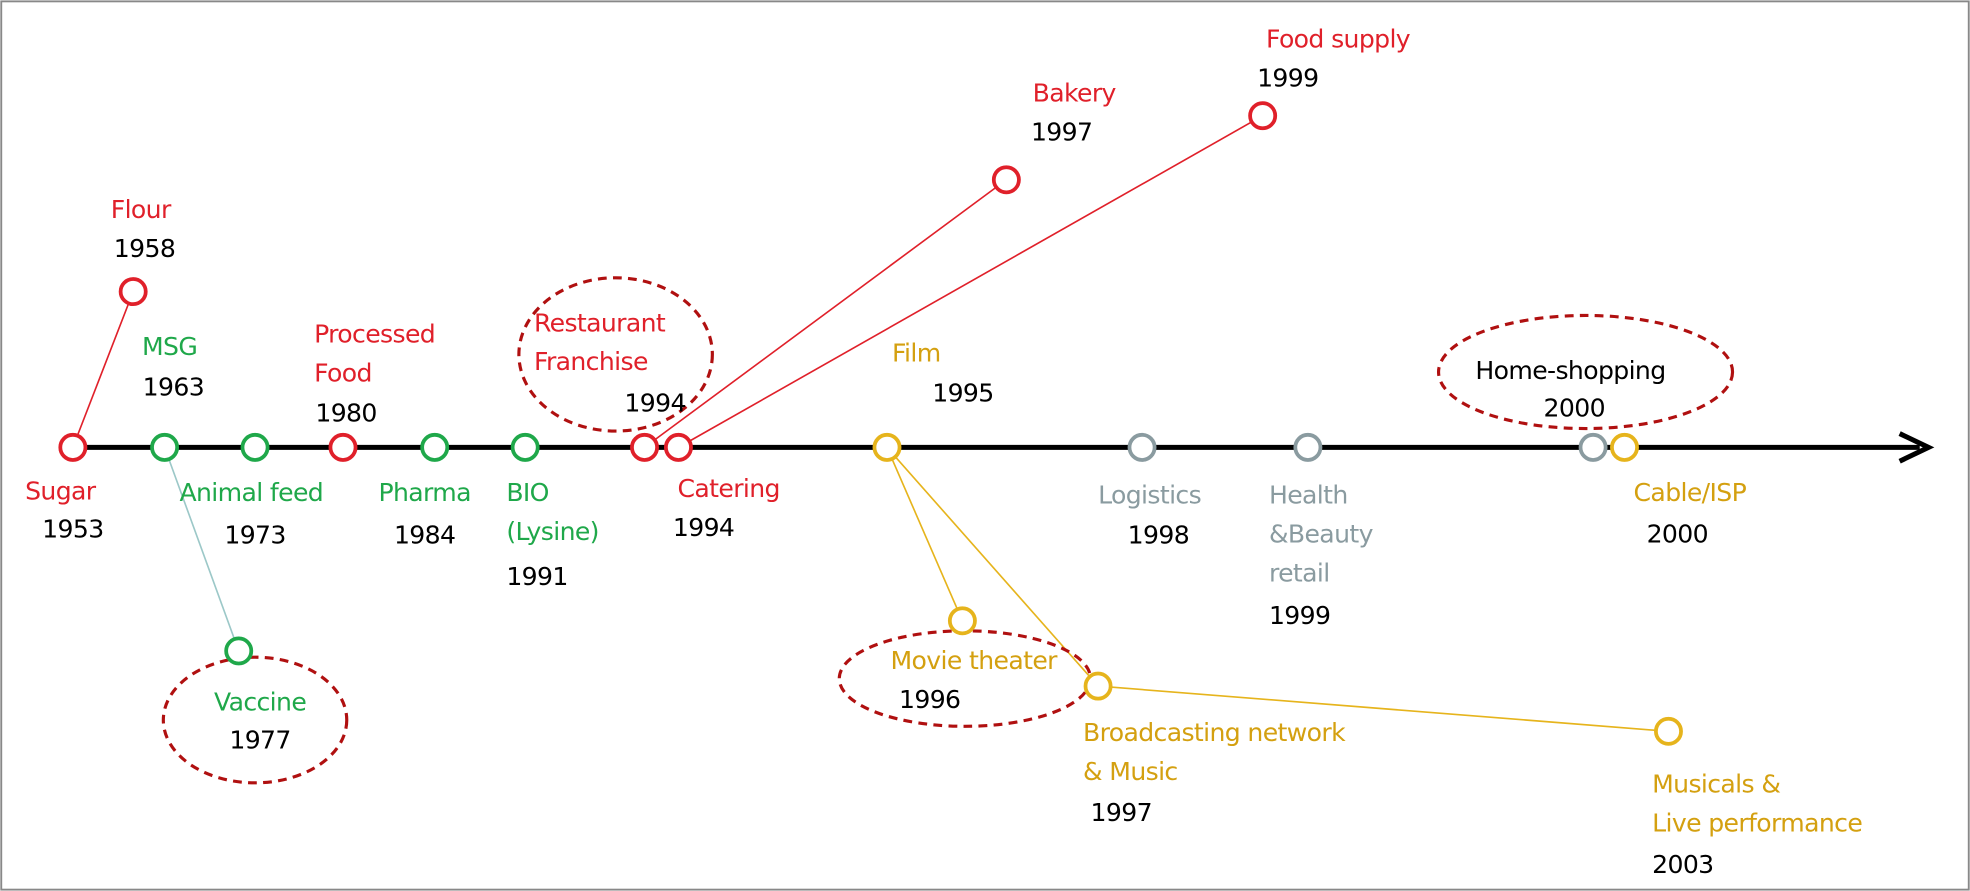 This screenshot has width=1970, height=891. I want to click on node-year: 2003, so click(1682, 864).